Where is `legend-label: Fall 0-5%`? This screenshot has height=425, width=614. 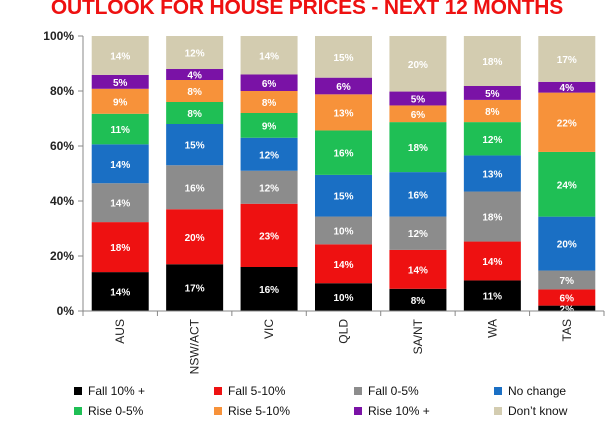 legend-label: Fall 0-5% is located at coordinates (393, 391).